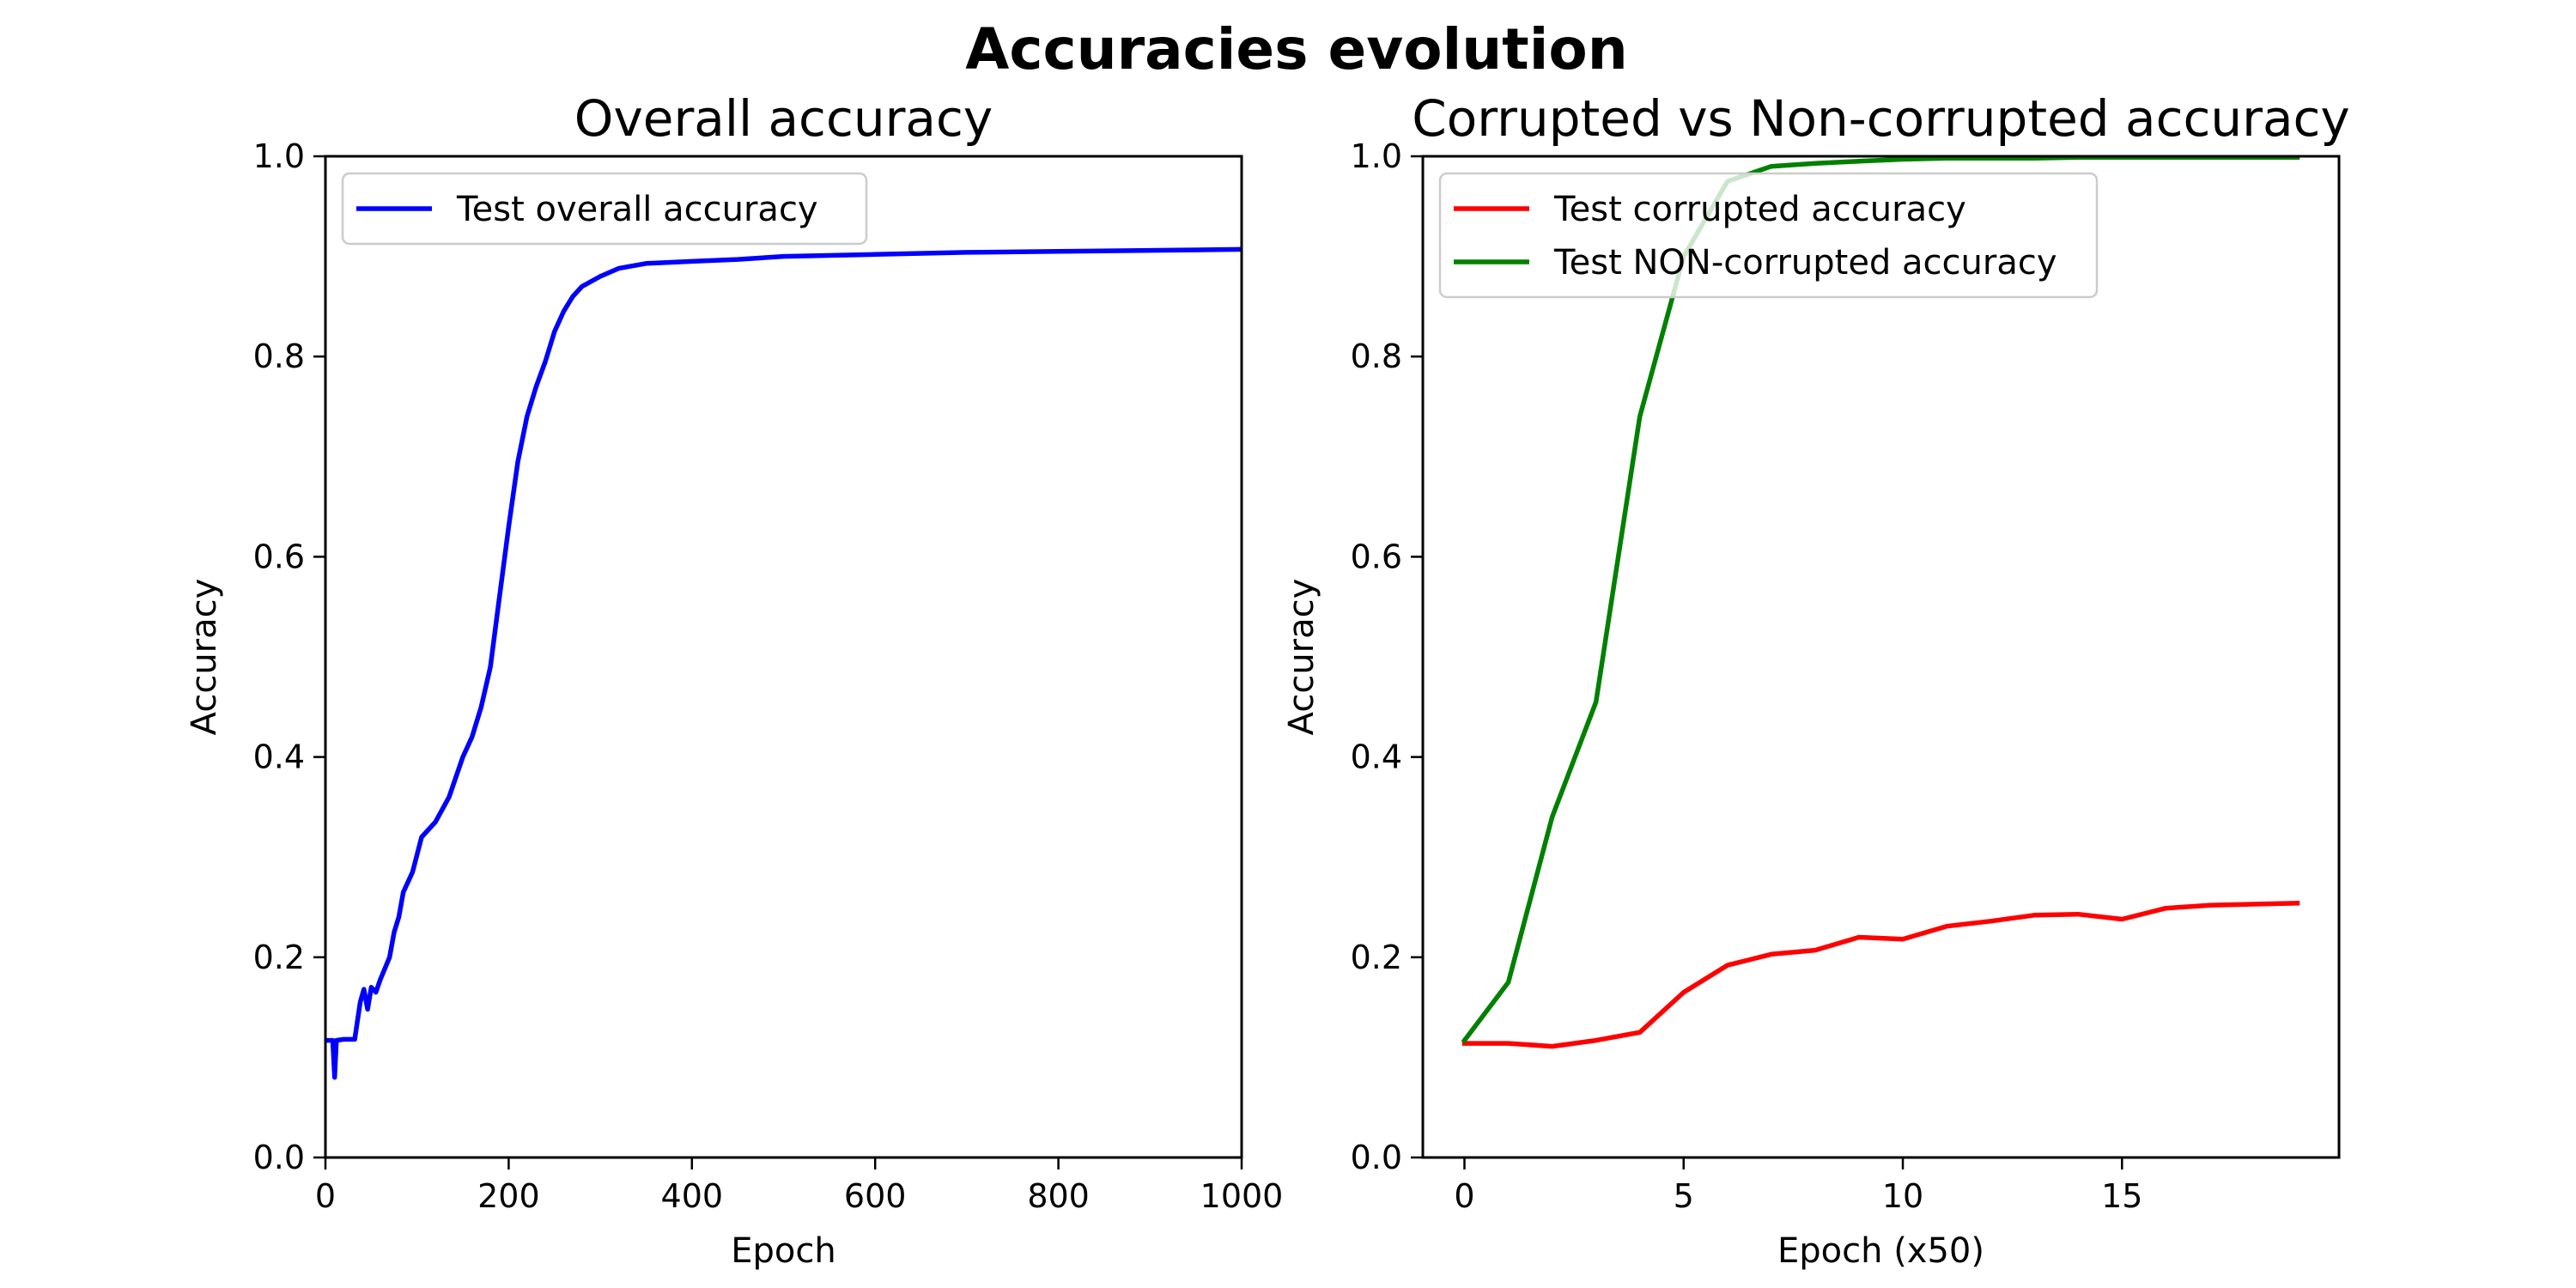 This screenshot has width=2576, height=1288. What do you see at coordinates (279, 356) in the screenshot?
I see `chart-0-ytick-label: 0.8` at bounding box center [279, 356].